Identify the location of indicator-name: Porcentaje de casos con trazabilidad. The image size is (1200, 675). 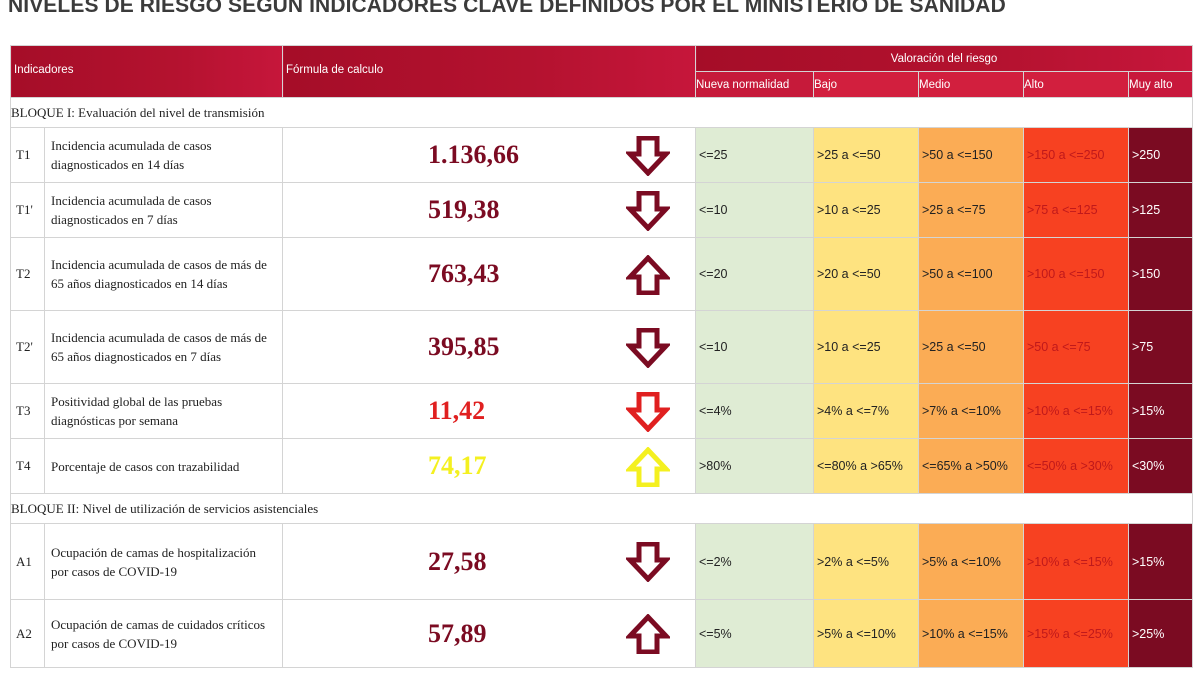
(163, 466).